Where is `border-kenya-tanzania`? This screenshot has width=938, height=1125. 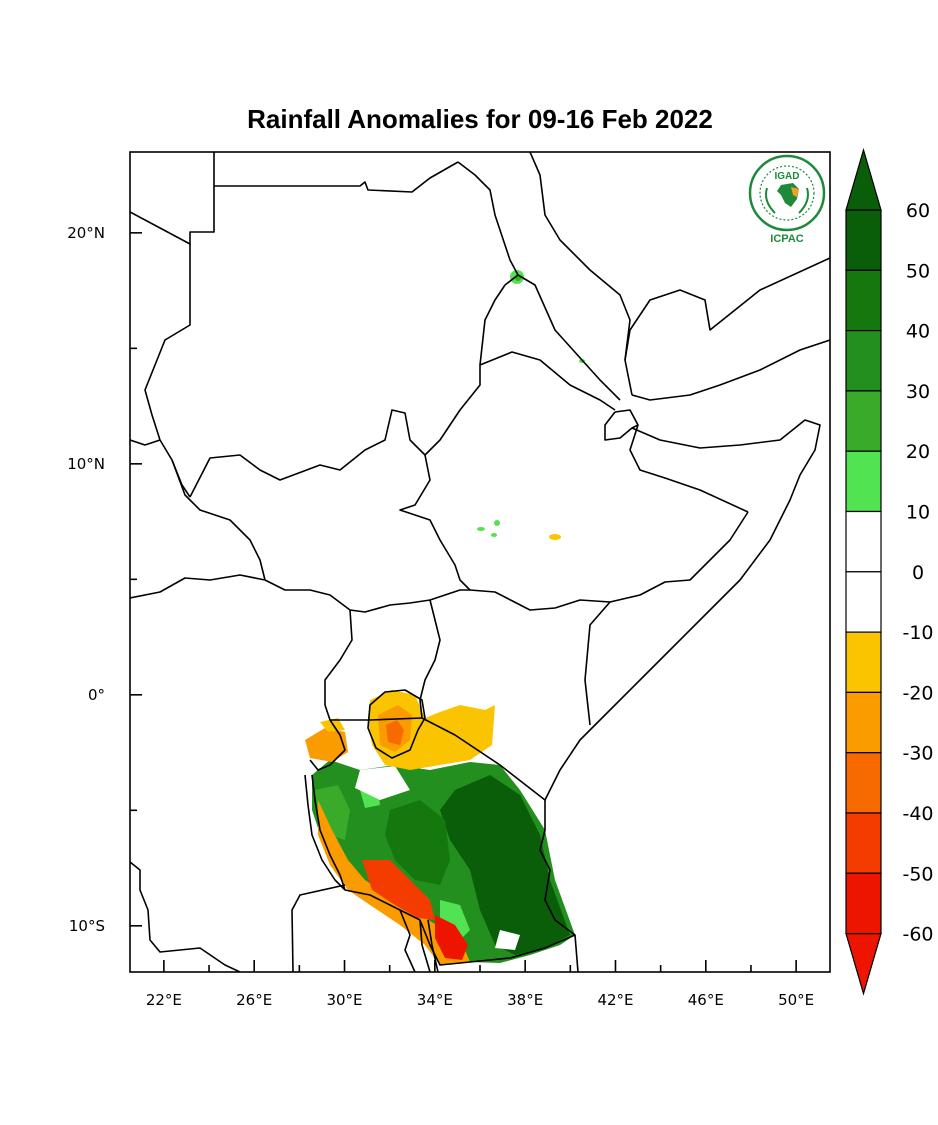 border-kenya-tanzania is located at coordinates (483, 759).